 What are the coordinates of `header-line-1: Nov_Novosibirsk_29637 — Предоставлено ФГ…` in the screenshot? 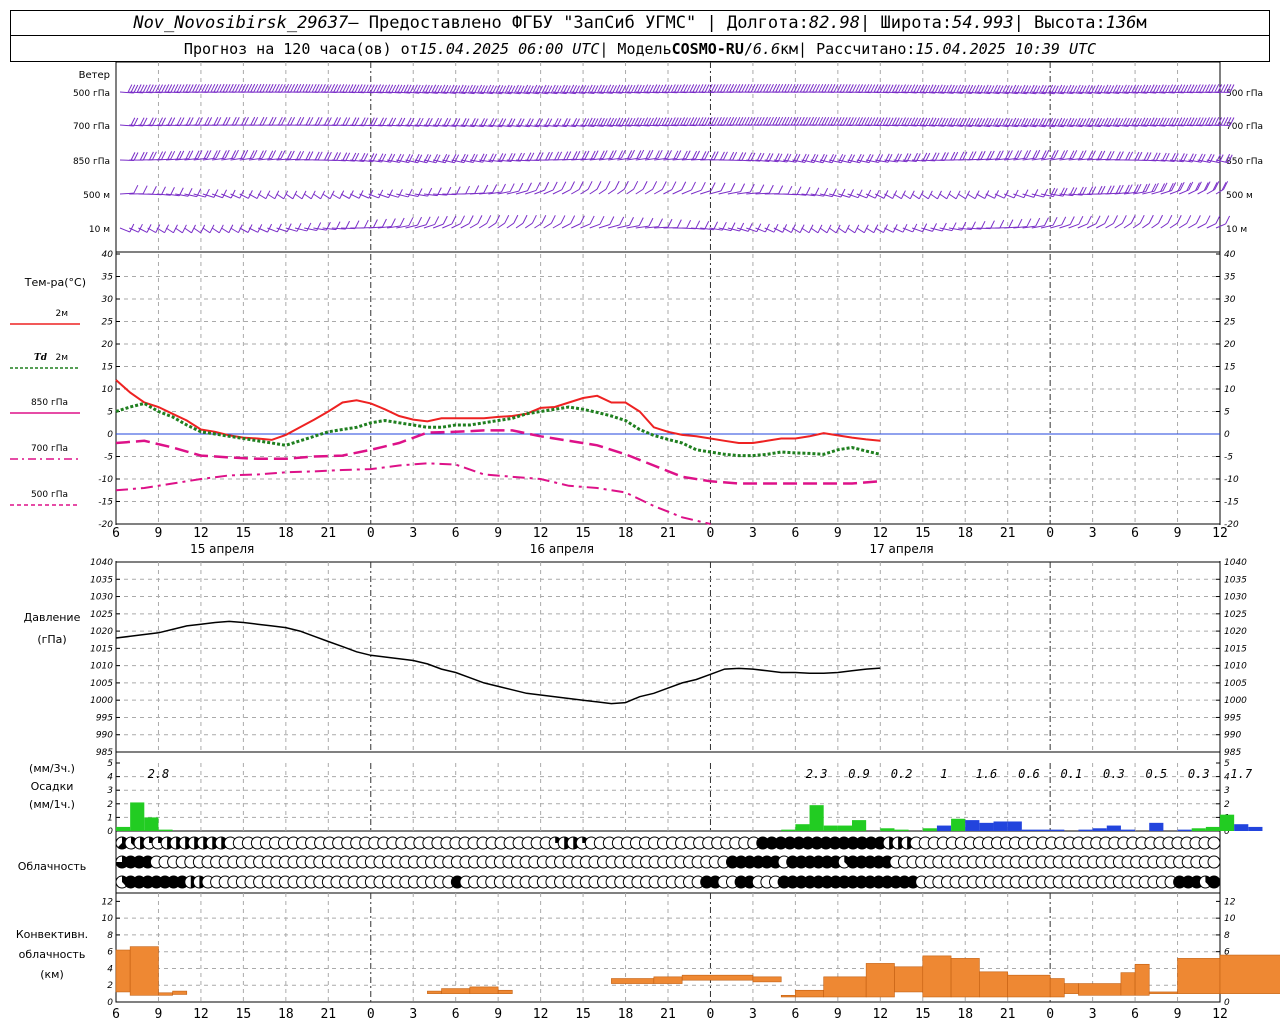 It's located at (640, 23).